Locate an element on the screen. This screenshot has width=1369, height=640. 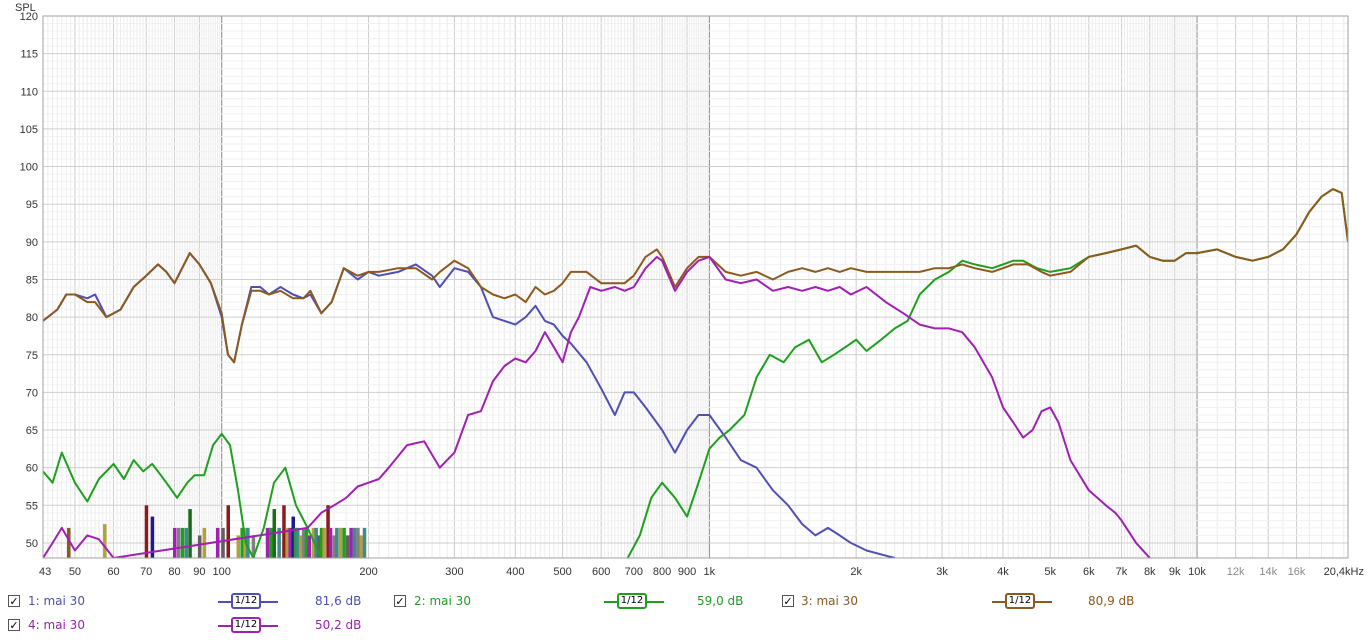
legend-label-2: 2: mai 30 is located at coordinates (442, 601).